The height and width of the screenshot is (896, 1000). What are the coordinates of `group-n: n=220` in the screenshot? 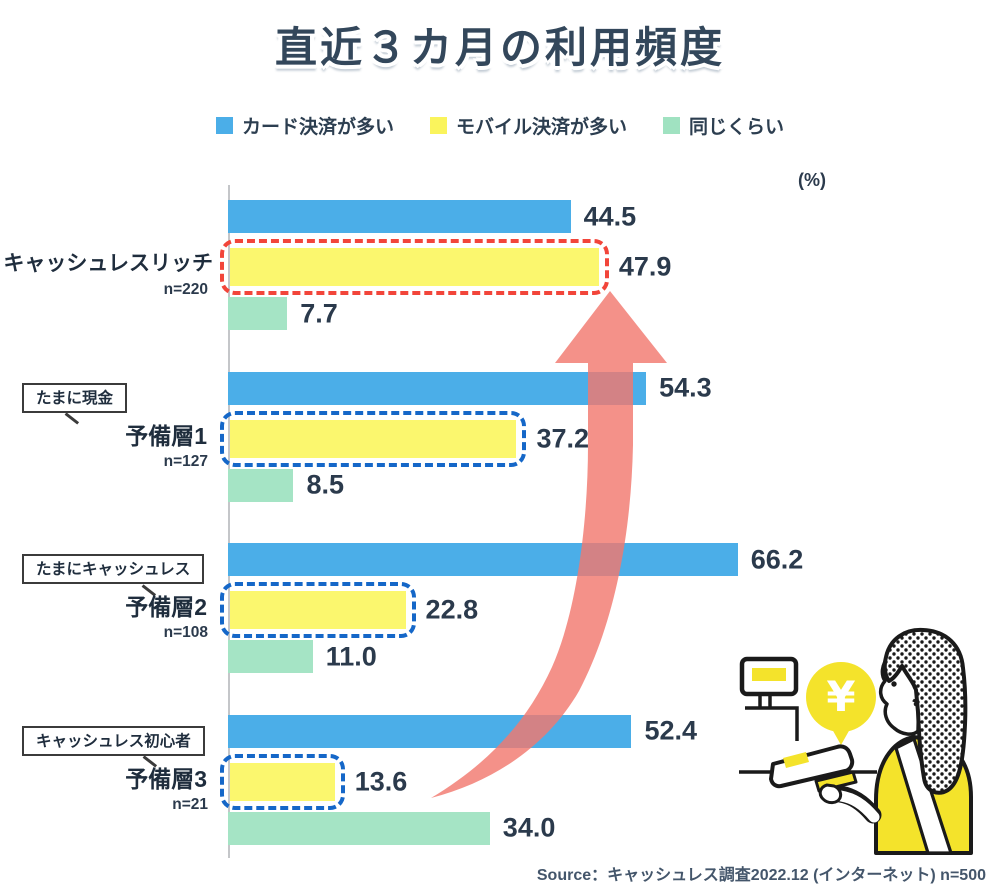 It's located at (185, 289).